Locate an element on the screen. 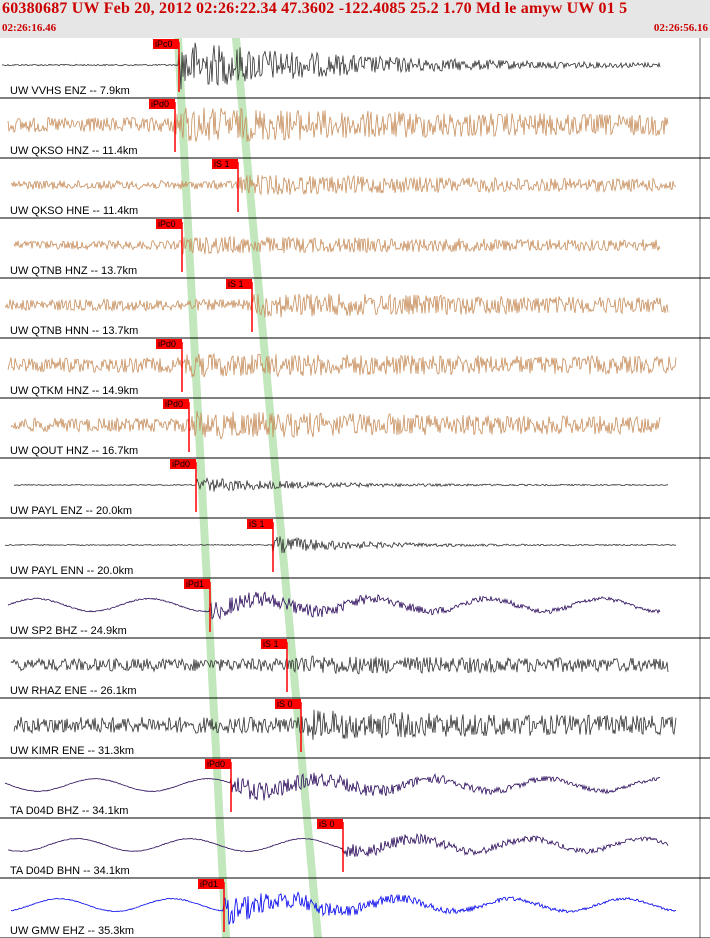 This screenshot has width=710, height=938. station-label: UW QTNB HNZ -- 13.7km is located at coordinates (73, 271).